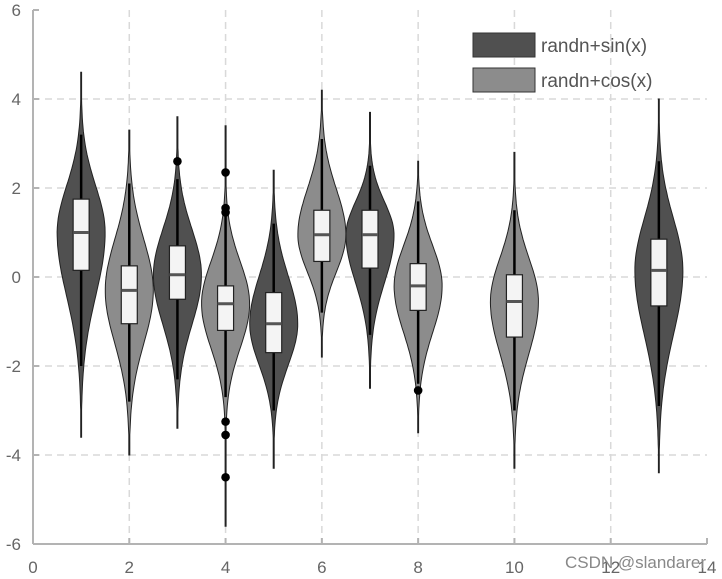 This screenshot has height=579, width=722. What do you see at coordinates (504, 45) in the screenshot?
I see `legend-swatch-sin` at bounding box center [504, 45].